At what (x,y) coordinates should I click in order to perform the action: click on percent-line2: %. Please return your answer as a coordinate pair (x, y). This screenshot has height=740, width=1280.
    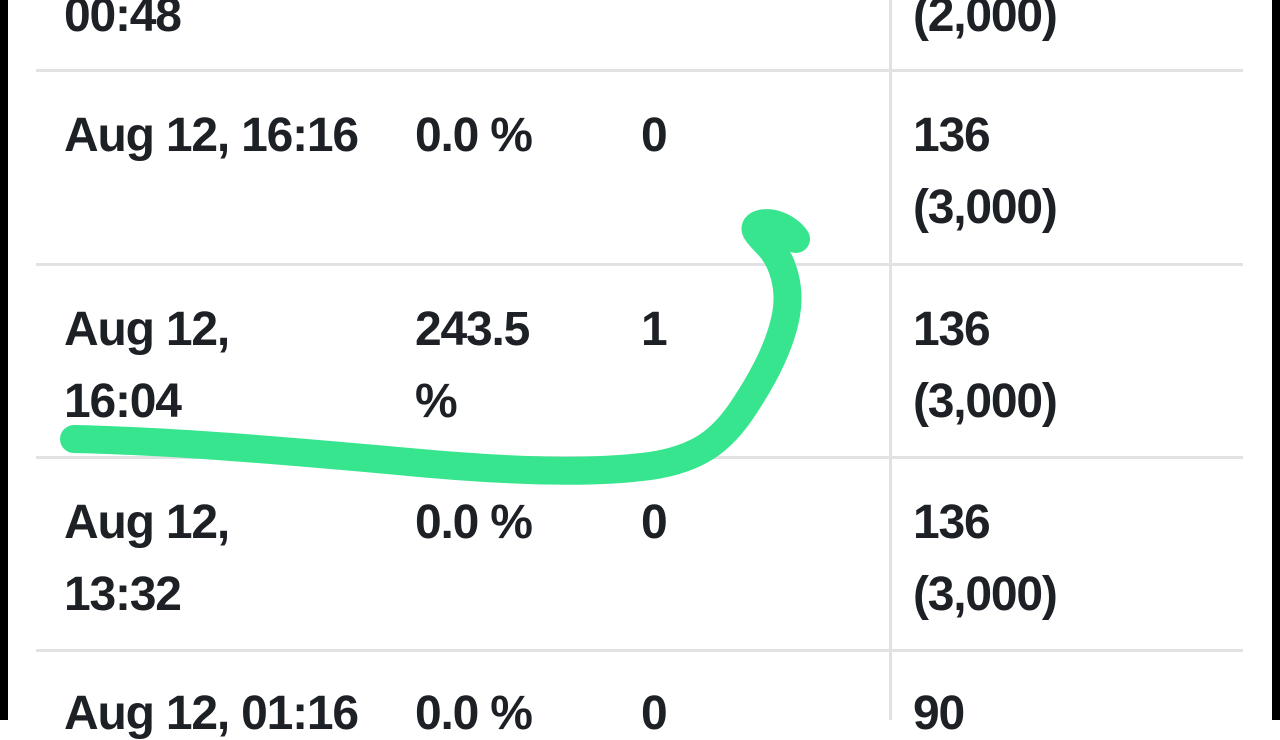
    Looking at the image, I should click on (436, 401).